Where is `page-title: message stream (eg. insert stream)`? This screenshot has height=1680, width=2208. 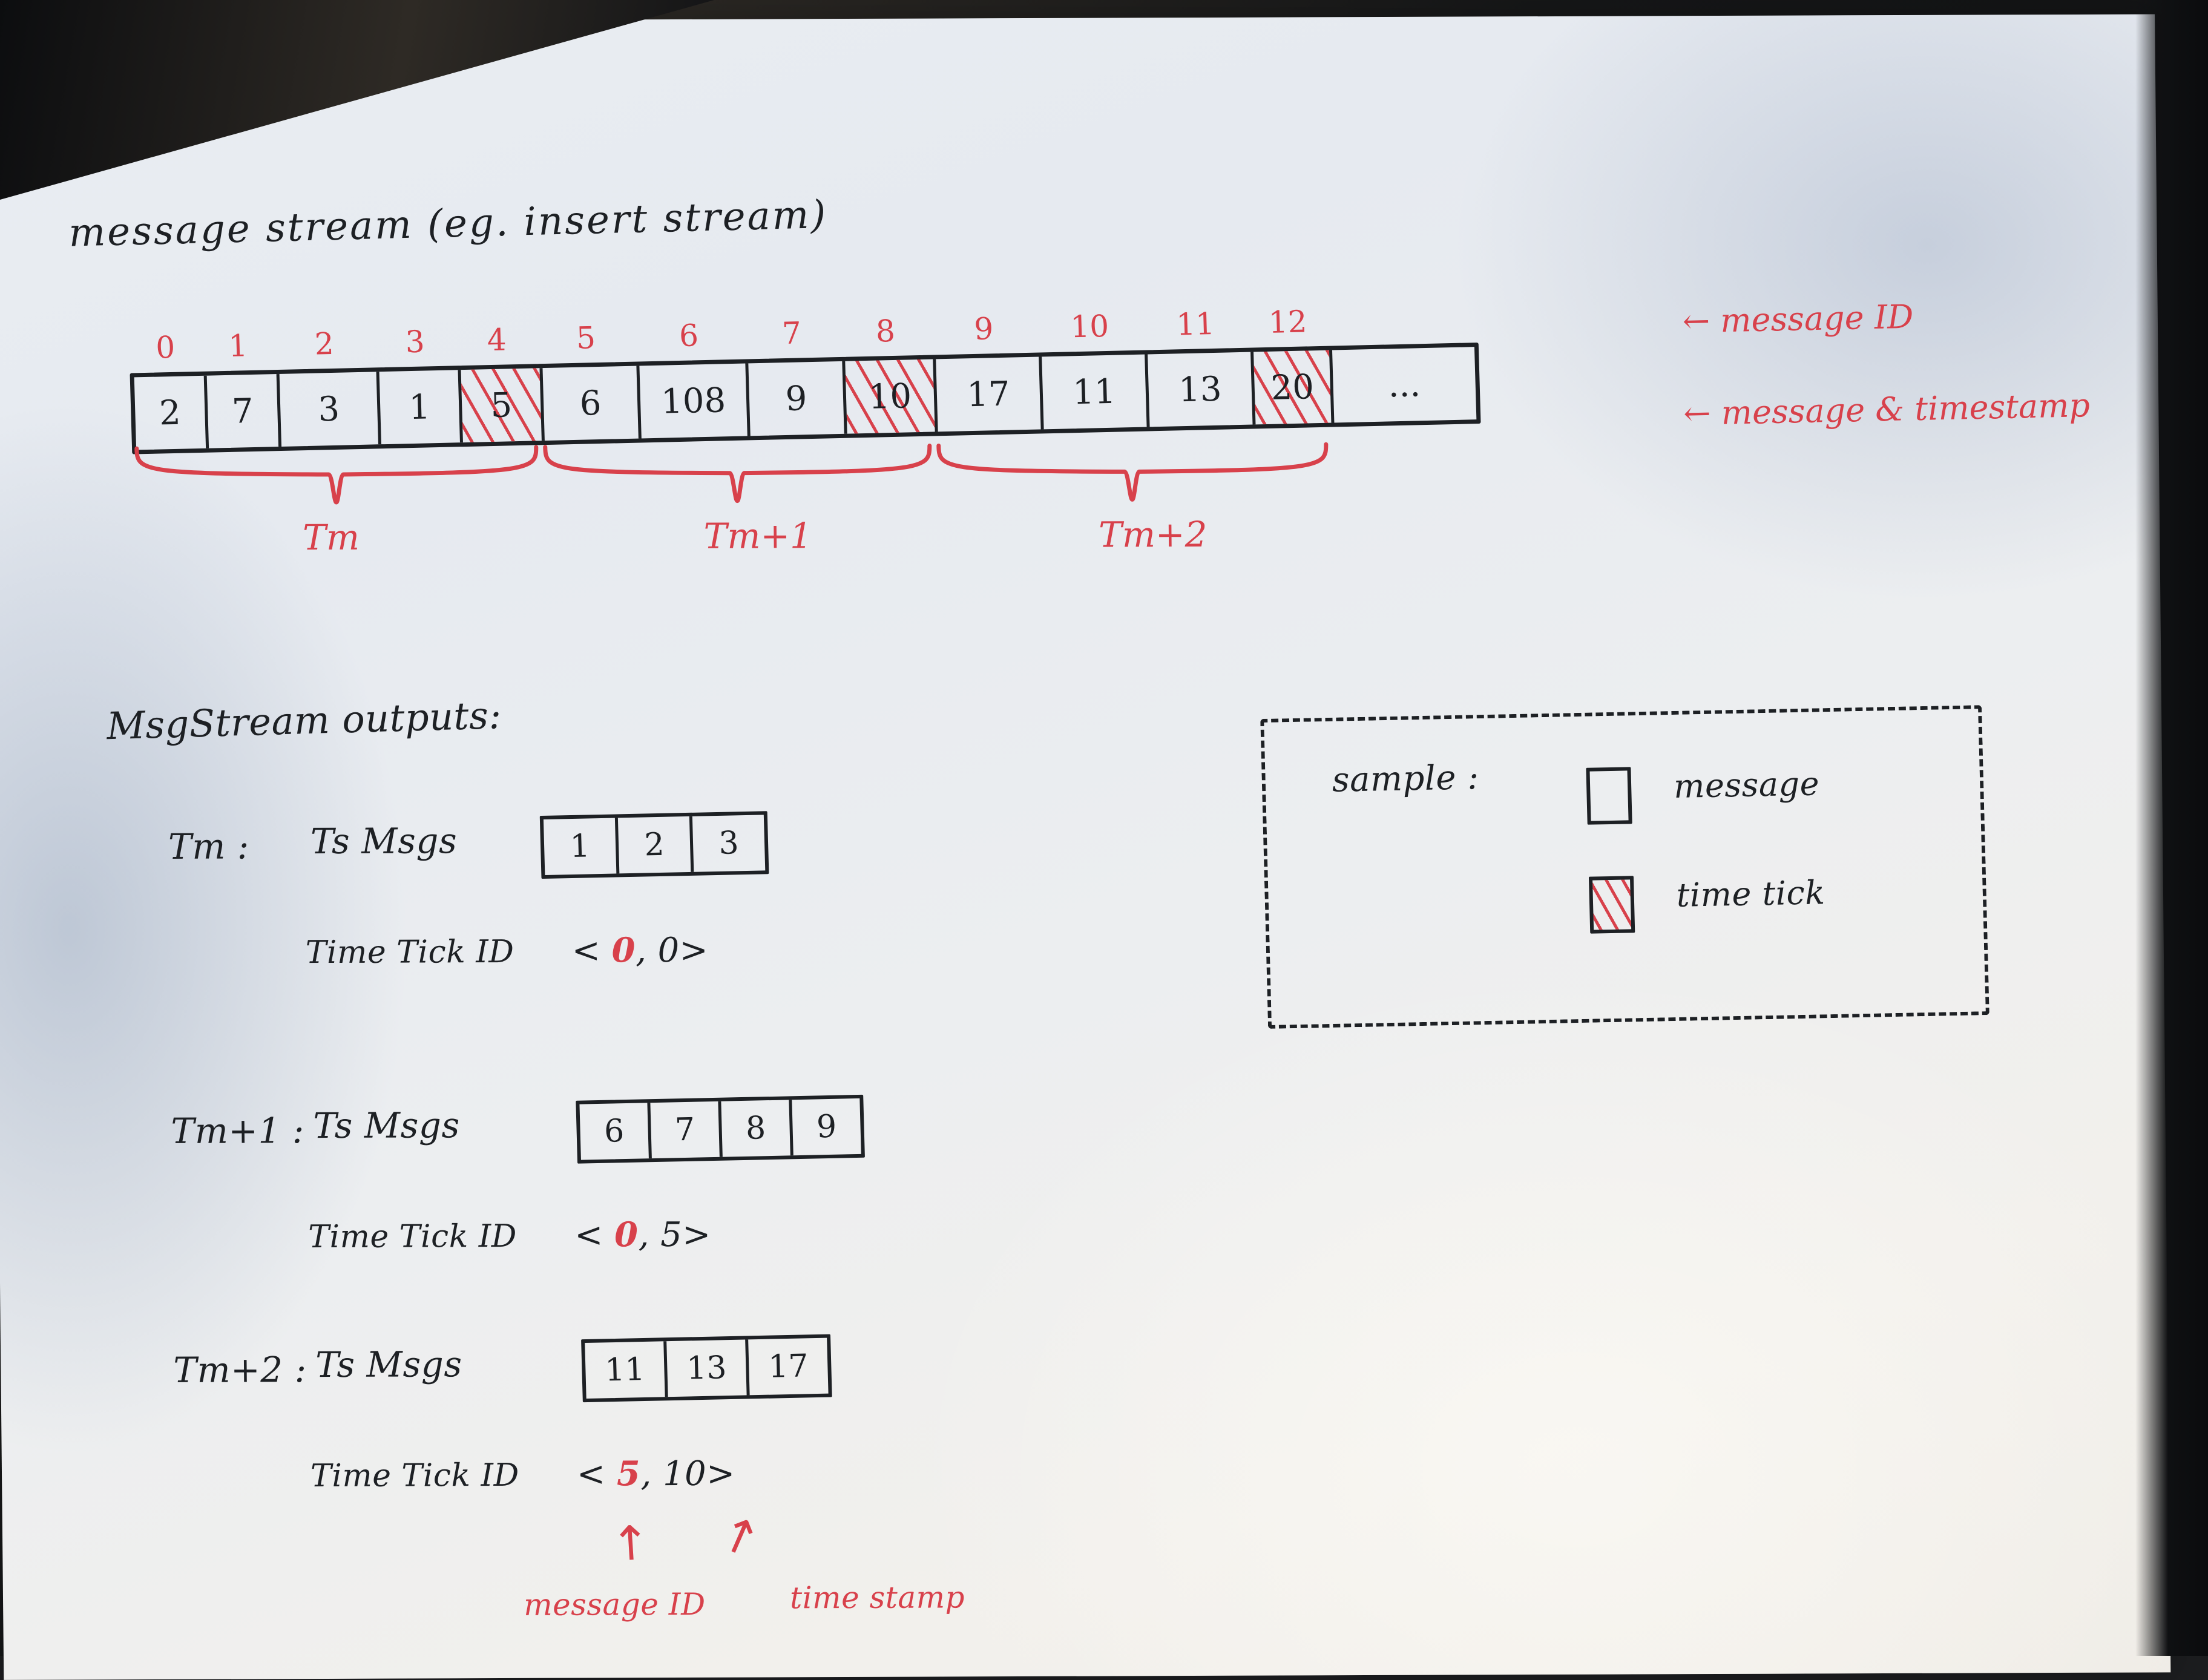 page-title: message stream (eg. insert stream) is located at coordinates (448, 224).